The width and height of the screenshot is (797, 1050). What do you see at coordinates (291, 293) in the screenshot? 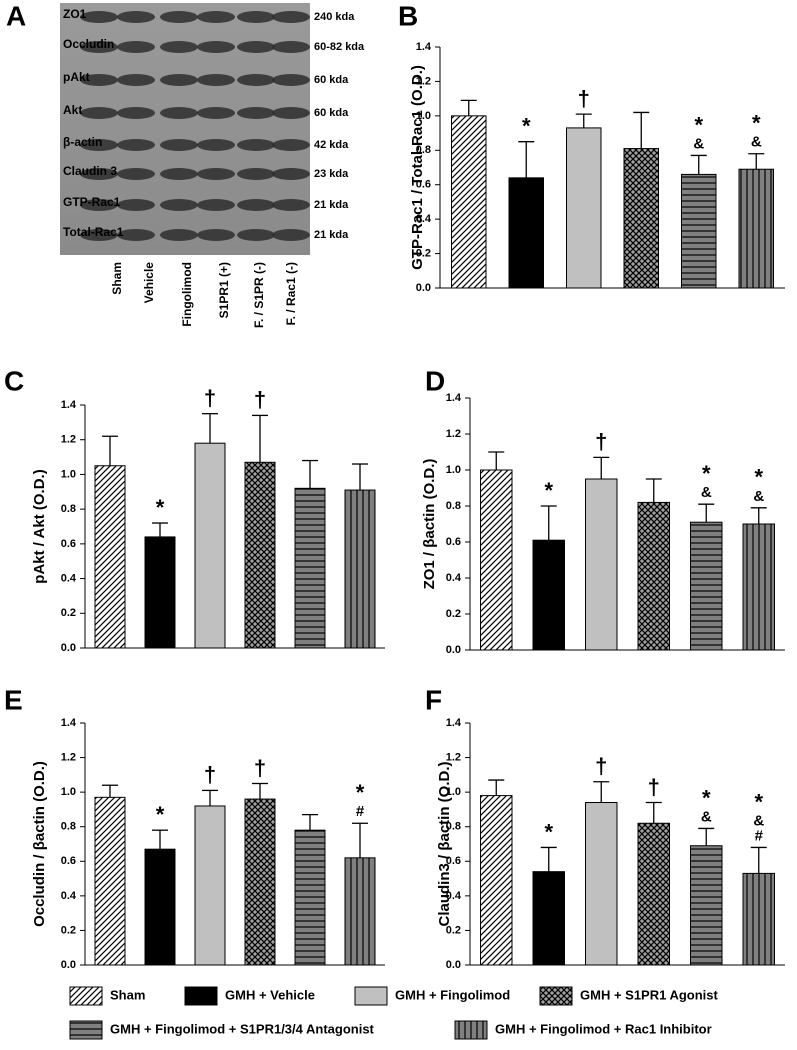
I see `lane-label: F. / Rac1 (-)` at bounding box center [291, 293].